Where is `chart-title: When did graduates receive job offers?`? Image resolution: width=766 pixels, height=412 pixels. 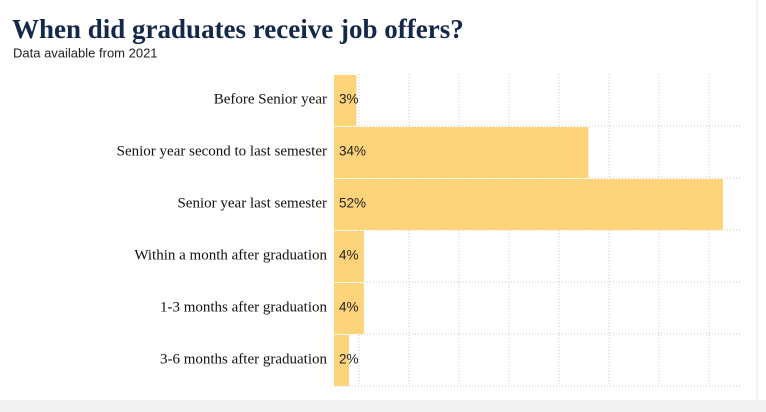
chart-title: When did graduates receive job offers? is located at coordinates (238, 29).